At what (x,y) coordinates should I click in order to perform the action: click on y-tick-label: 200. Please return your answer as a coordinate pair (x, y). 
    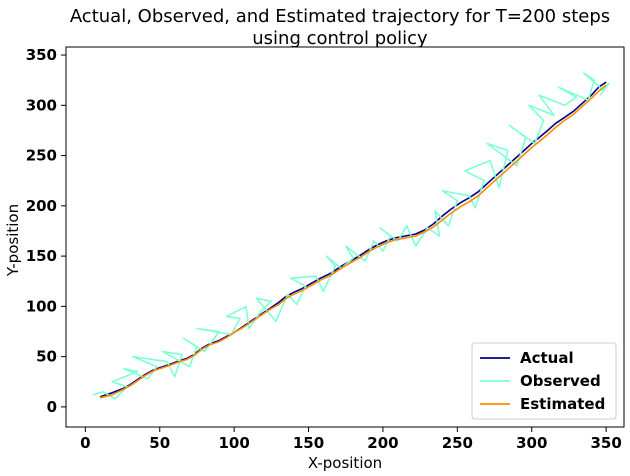
    Looking at the image, I should click on (41, 206).